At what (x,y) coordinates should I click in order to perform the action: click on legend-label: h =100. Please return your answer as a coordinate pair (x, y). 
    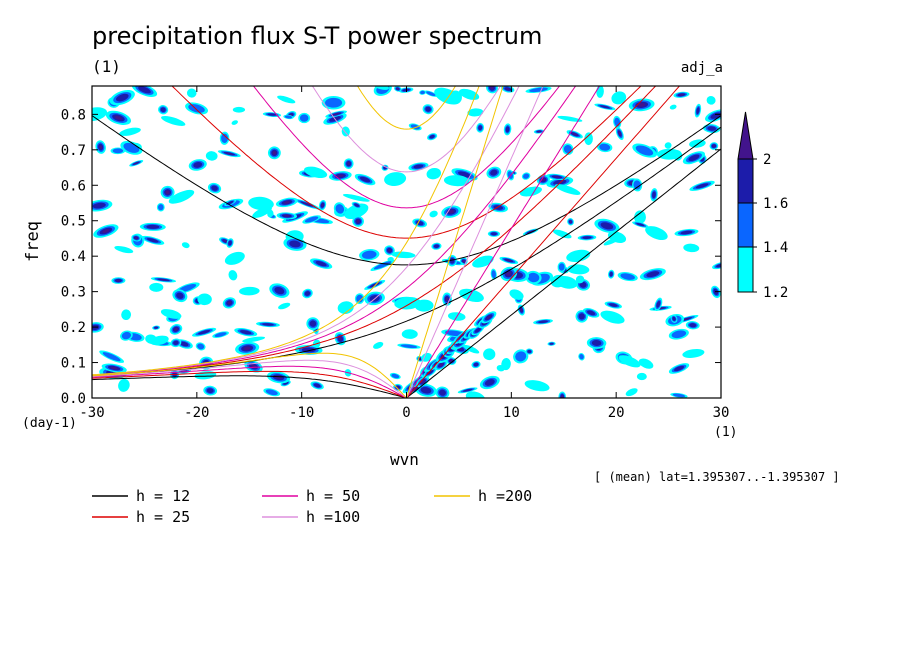
    Looking at the image, I should click on (333, 517).